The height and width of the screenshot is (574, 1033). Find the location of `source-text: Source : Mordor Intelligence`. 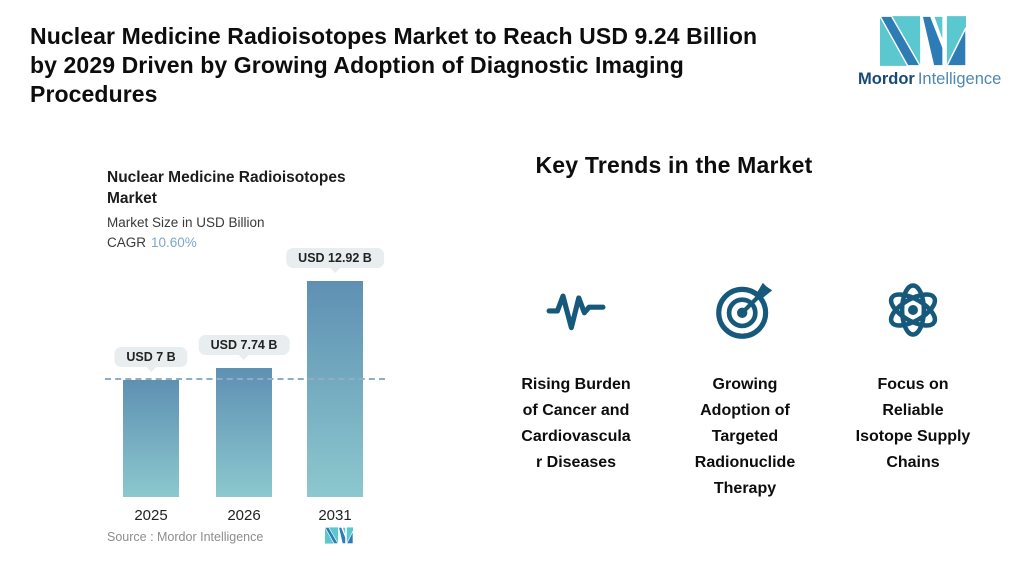

source-text: Source : Mordor Intelligence is located at coordinates (185, 537).